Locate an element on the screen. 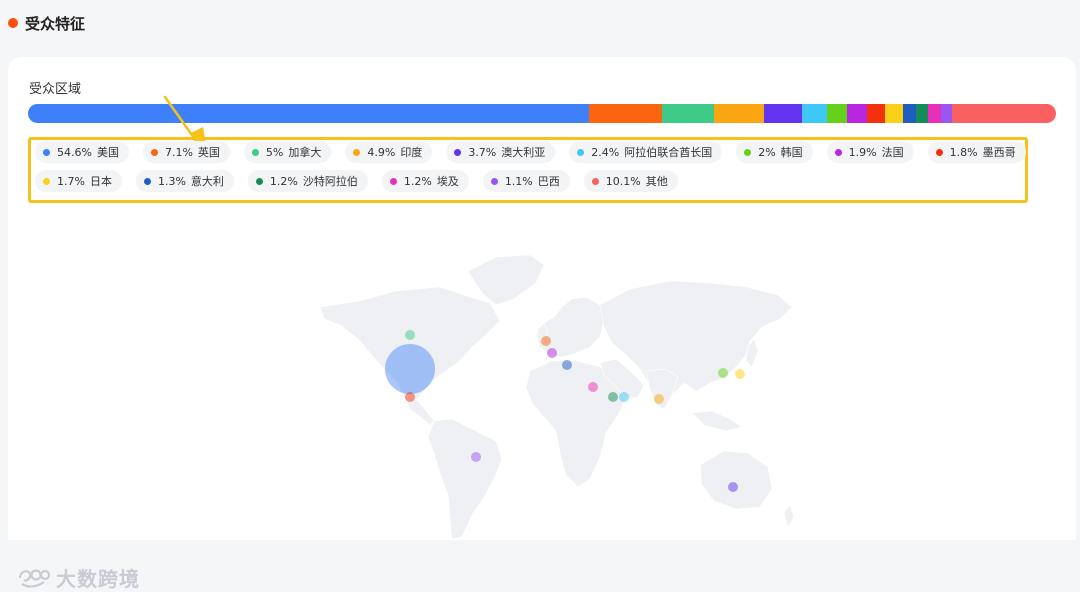 This screenshot has width=1080, height=592. watermark-text: 大数跨境 is located at coordinates (98, 579).